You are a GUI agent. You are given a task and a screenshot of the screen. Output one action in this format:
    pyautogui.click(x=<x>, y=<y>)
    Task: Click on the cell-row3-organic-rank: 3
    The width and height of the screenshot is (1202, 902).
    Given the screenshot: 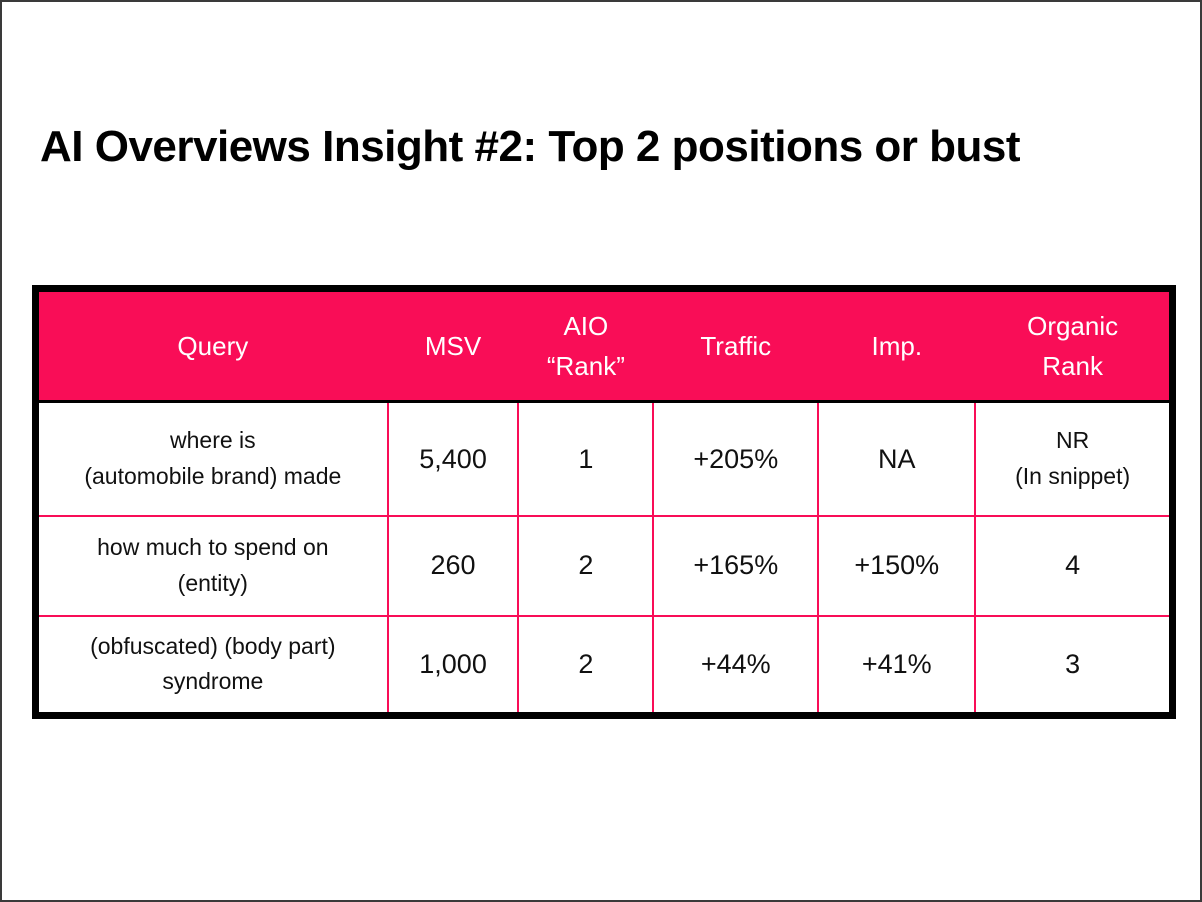 What is the action you would take?
    pyautogui.click(x=1074, y=665)
    